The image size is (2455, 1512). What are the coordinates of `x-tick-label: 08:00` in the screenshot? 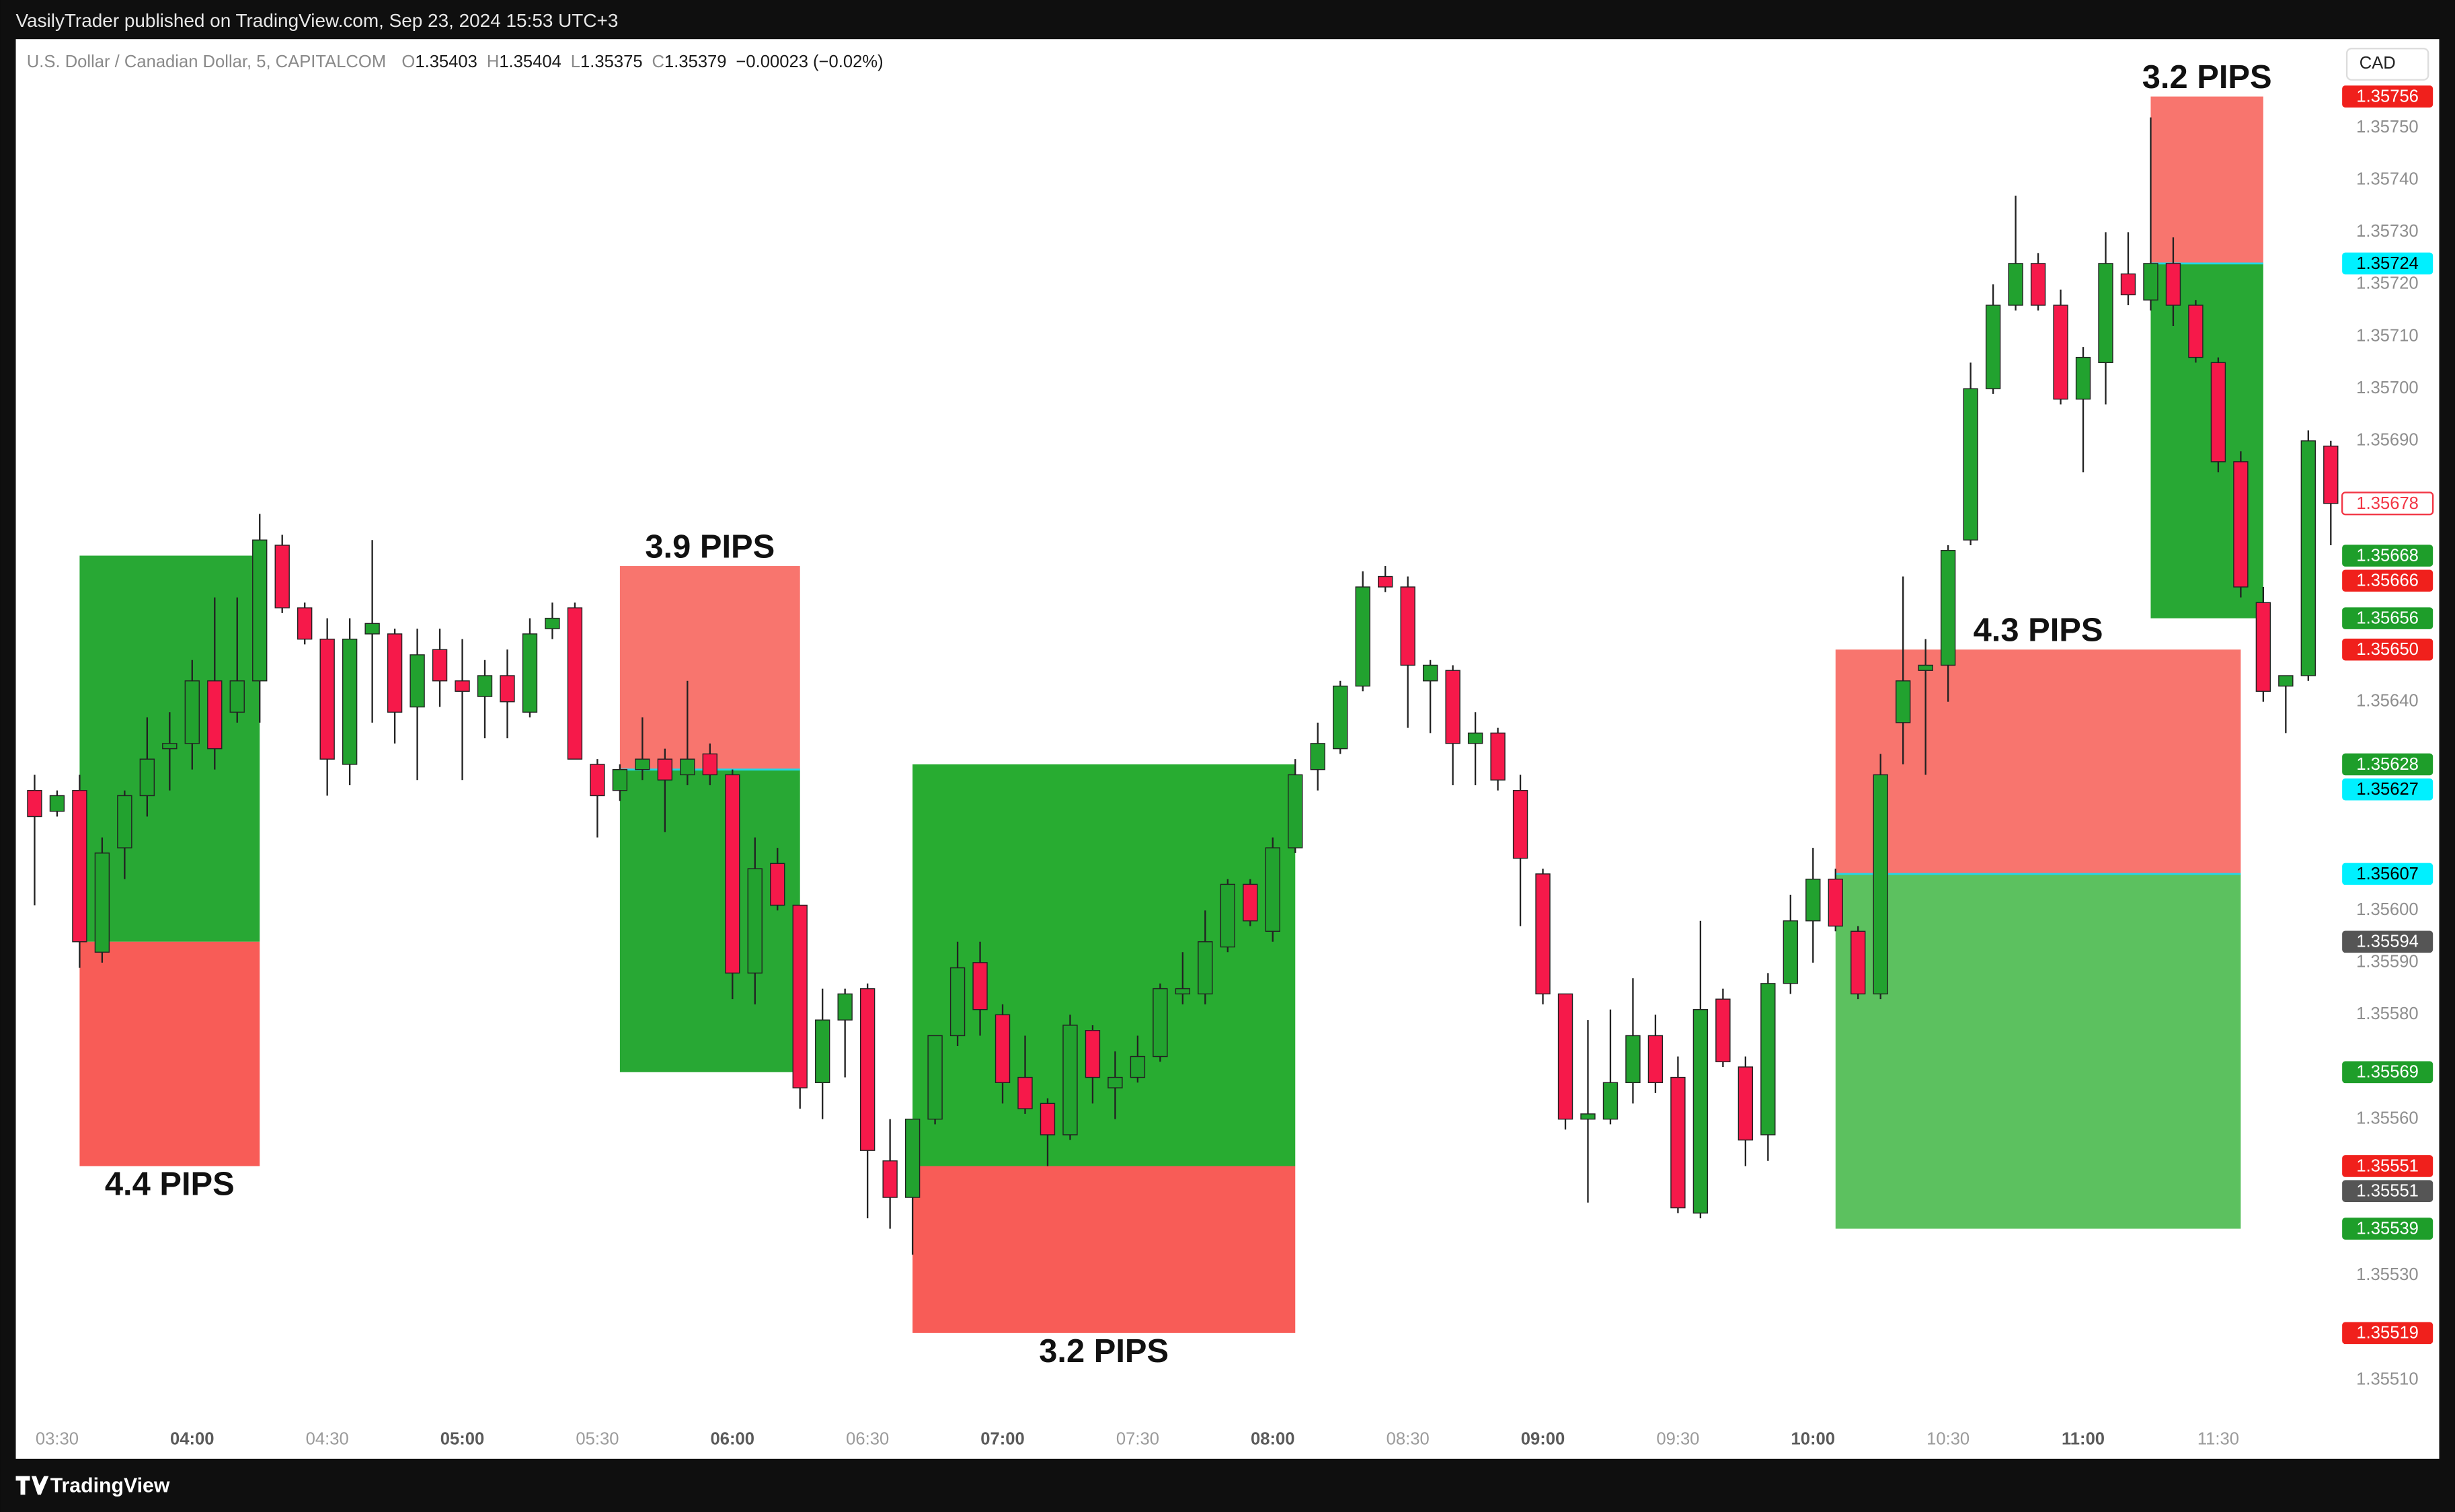 It's located at (1272, 1439).